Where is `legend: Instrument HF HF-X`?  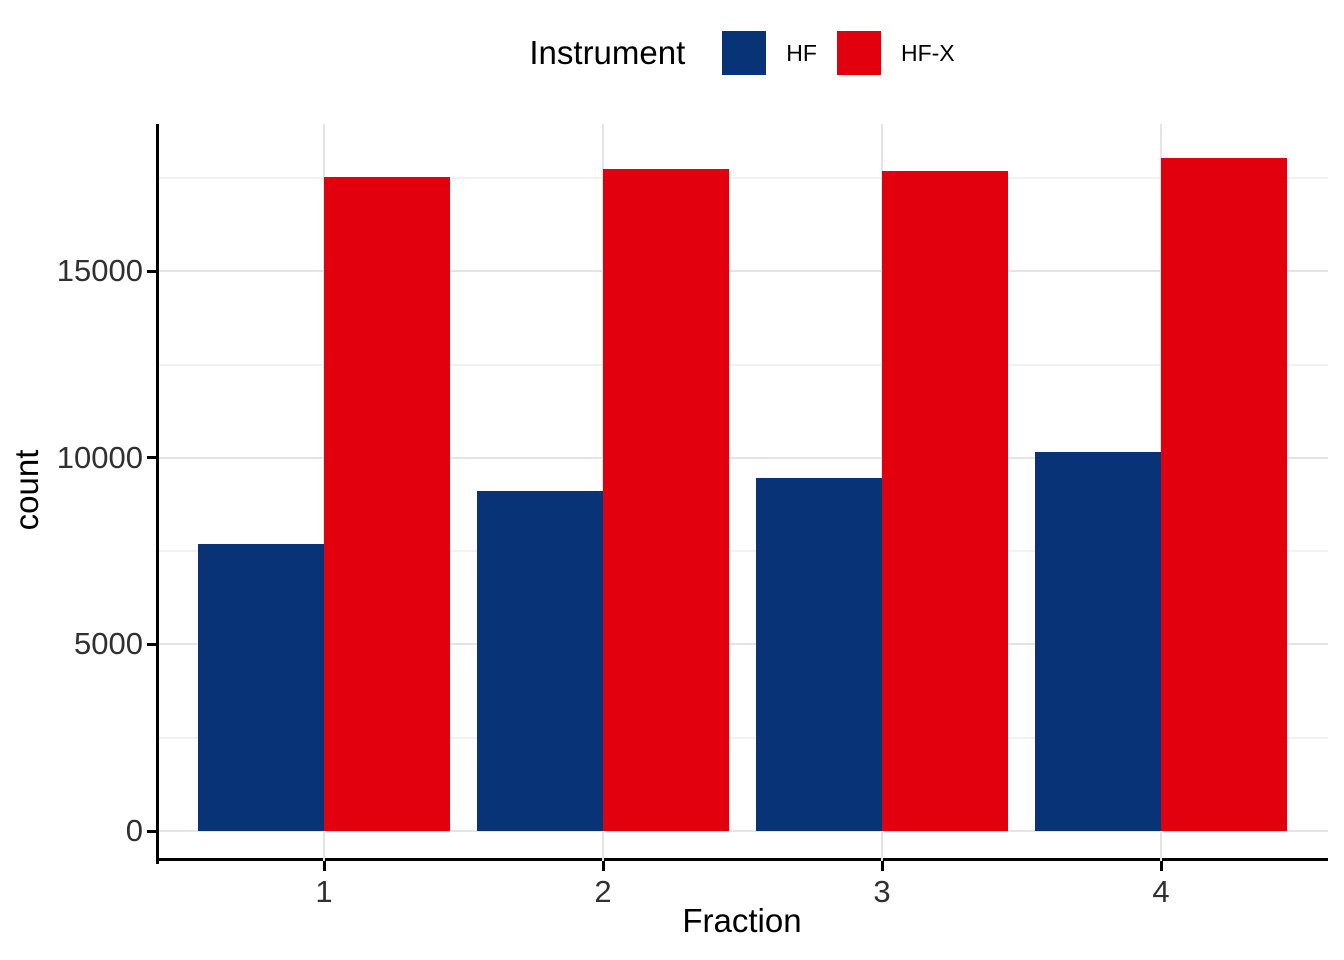
legend: Instrument HF HF-X is located at coordinates (742, 53).